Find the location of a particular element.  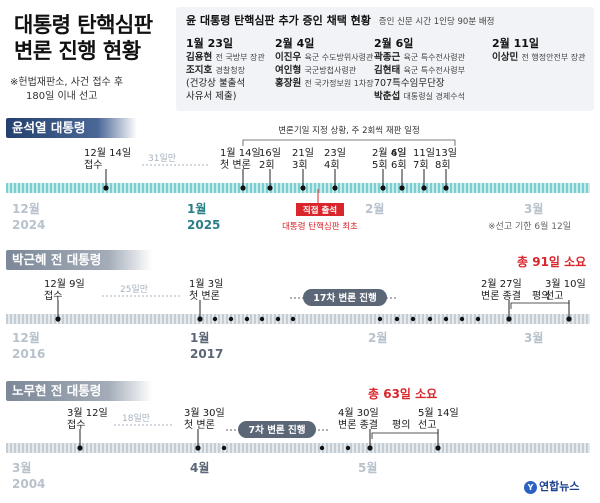

park-month: 3월 is located at coordinates (533, 337).